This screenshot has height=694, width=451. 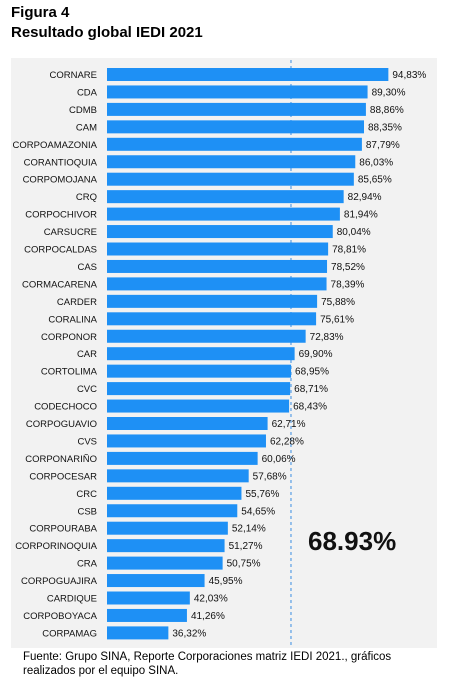 I want to click on value-label: 75,88%, so click(x=338, y=302).